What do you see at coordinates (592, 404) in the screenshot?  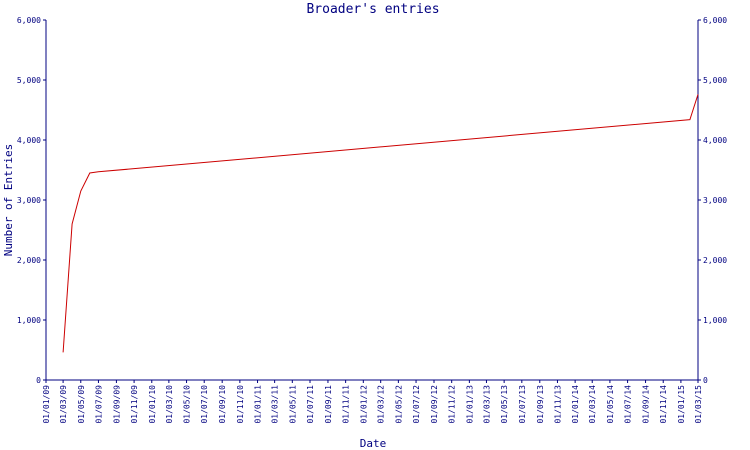 I see `x-tick-label: 01/03/14` at bounding box center [592, 404].